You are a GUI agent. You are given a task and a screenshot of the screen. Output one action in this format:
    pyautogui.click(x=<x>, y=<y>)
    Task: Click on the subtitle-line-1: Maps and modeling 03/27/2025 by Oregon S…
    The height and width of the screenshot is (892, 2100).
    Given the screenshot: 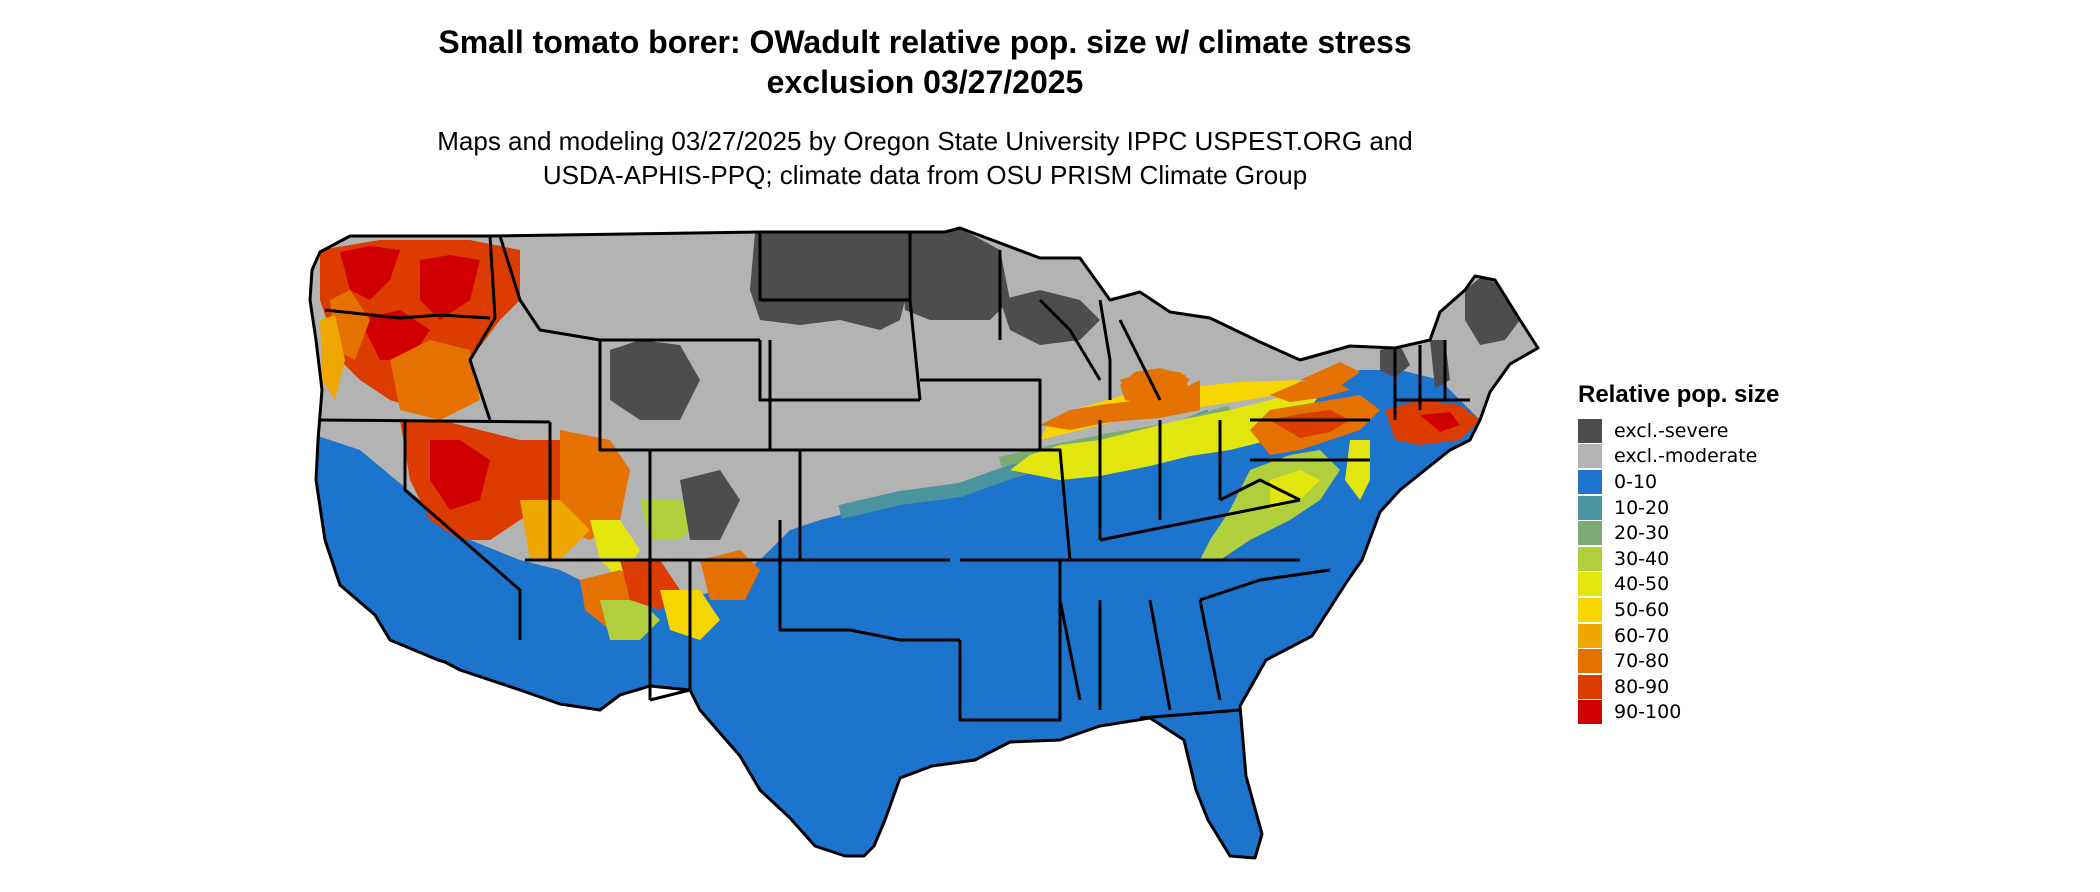 What is the action you would take?
    pyautogui.click(x=925, y=141)
    